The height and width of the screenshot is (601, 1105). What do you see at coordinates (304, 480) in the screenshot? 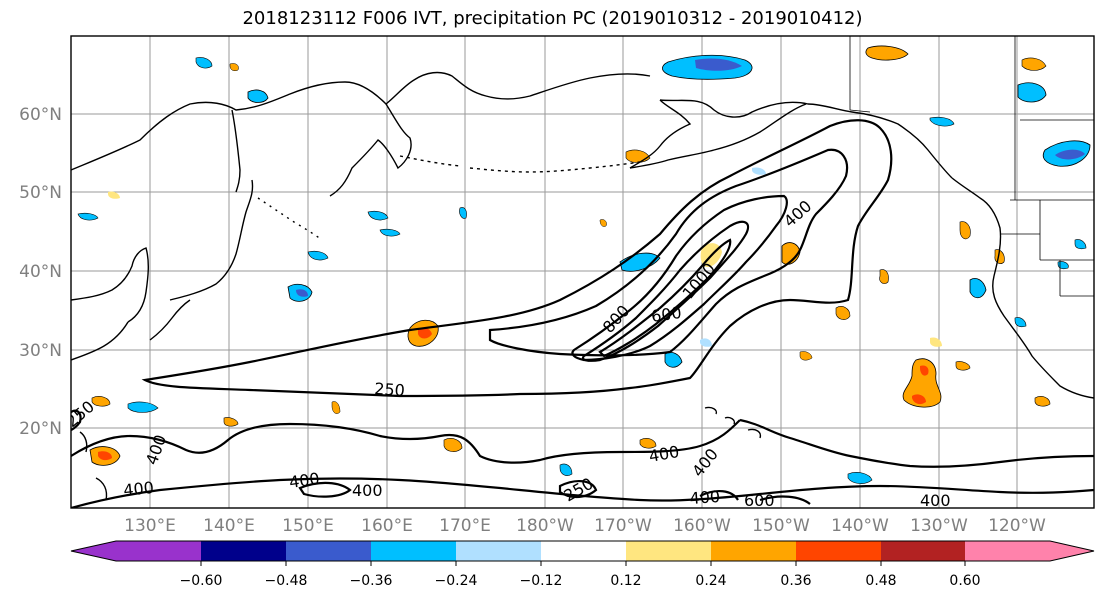
I see `contour-label-400-west-c: 400` at bounding box center [304, 480].